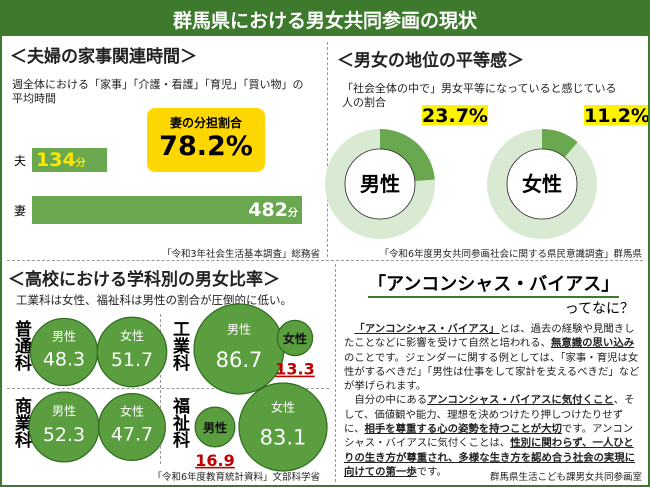 The width and height of the screenshot is (650, 487). I want to click on bubble-value: 86.7, so click(239, 360).